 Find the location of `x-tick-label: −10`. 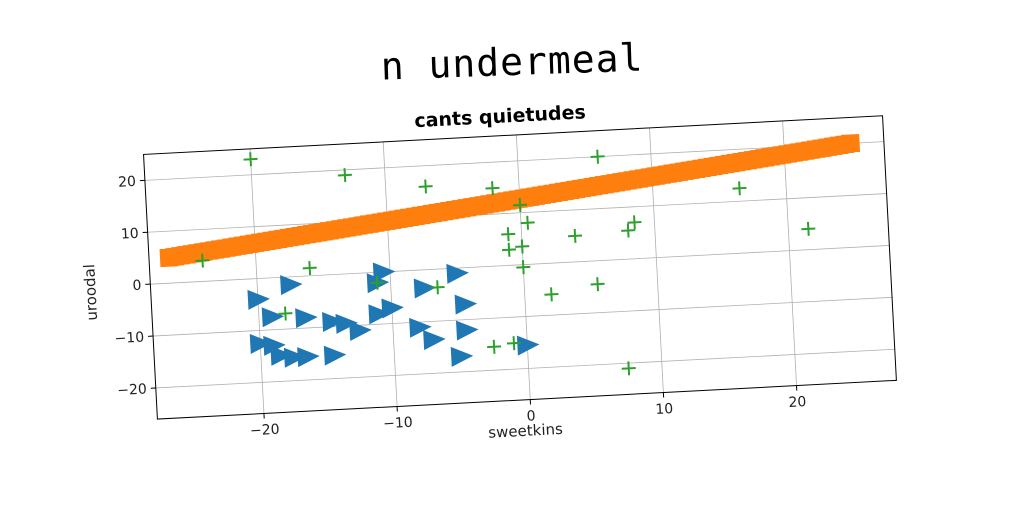

x-tick-label: −10 is located at coordinates (398, 424).